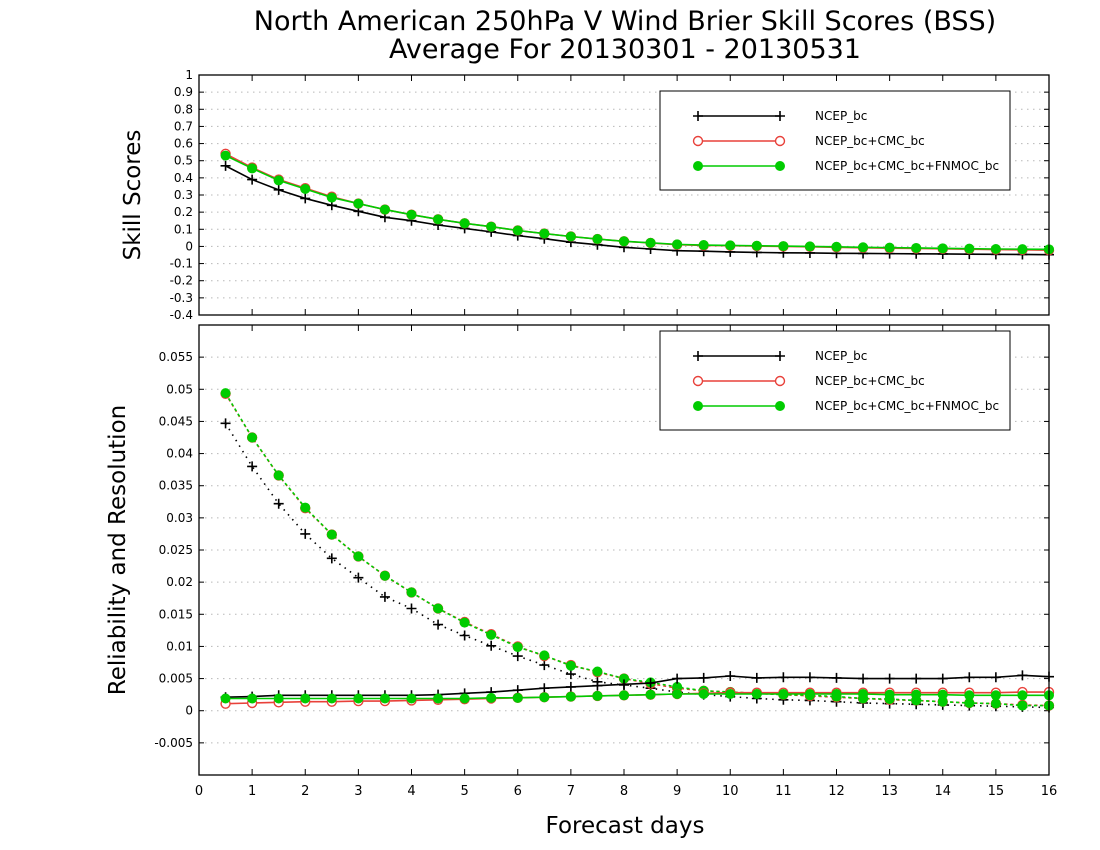  Describe the element at coordinates (183, 178) in the screenshot. I see `y-tick-label: 0.4` at that location.